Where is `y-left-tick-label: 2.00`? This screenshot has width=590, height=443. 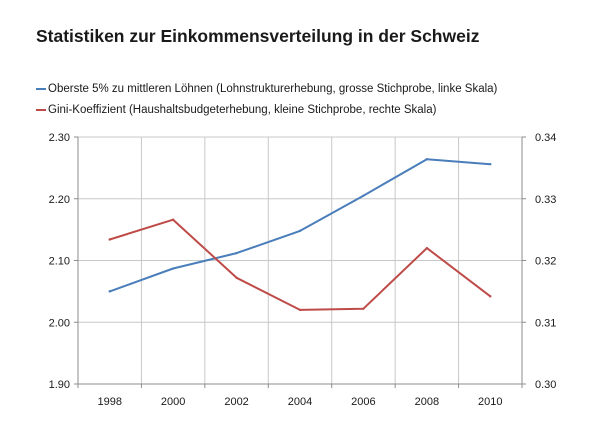 y-left-tick-label: 2.00 is located at coordinates (59, 323).